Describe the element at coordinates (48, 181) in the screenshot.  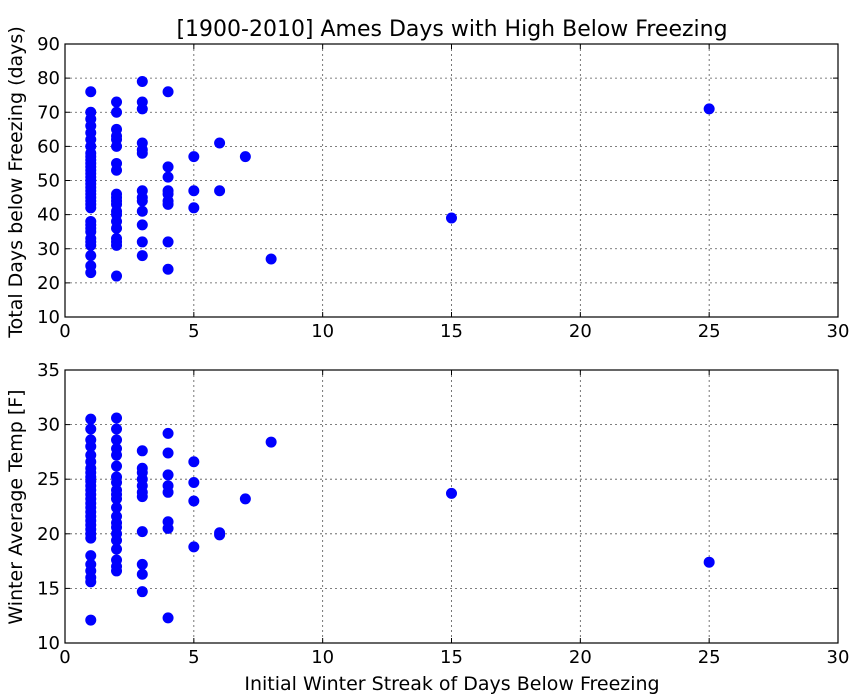
I see `y-tick-label: 50` at that location.